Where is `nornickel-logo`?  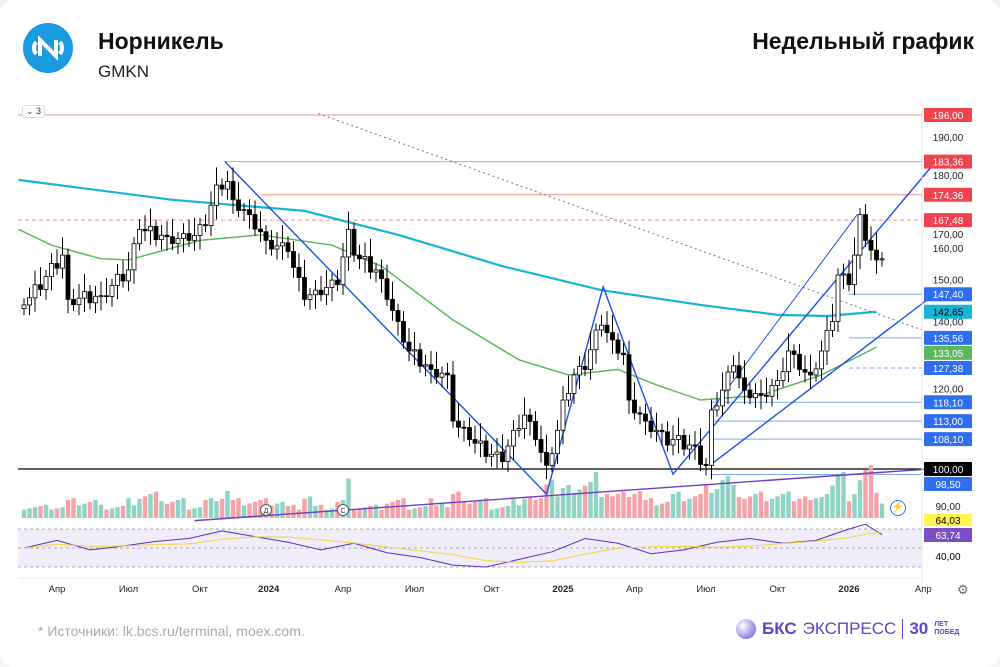
nornickel-logo is located at coordinates (48, 48).